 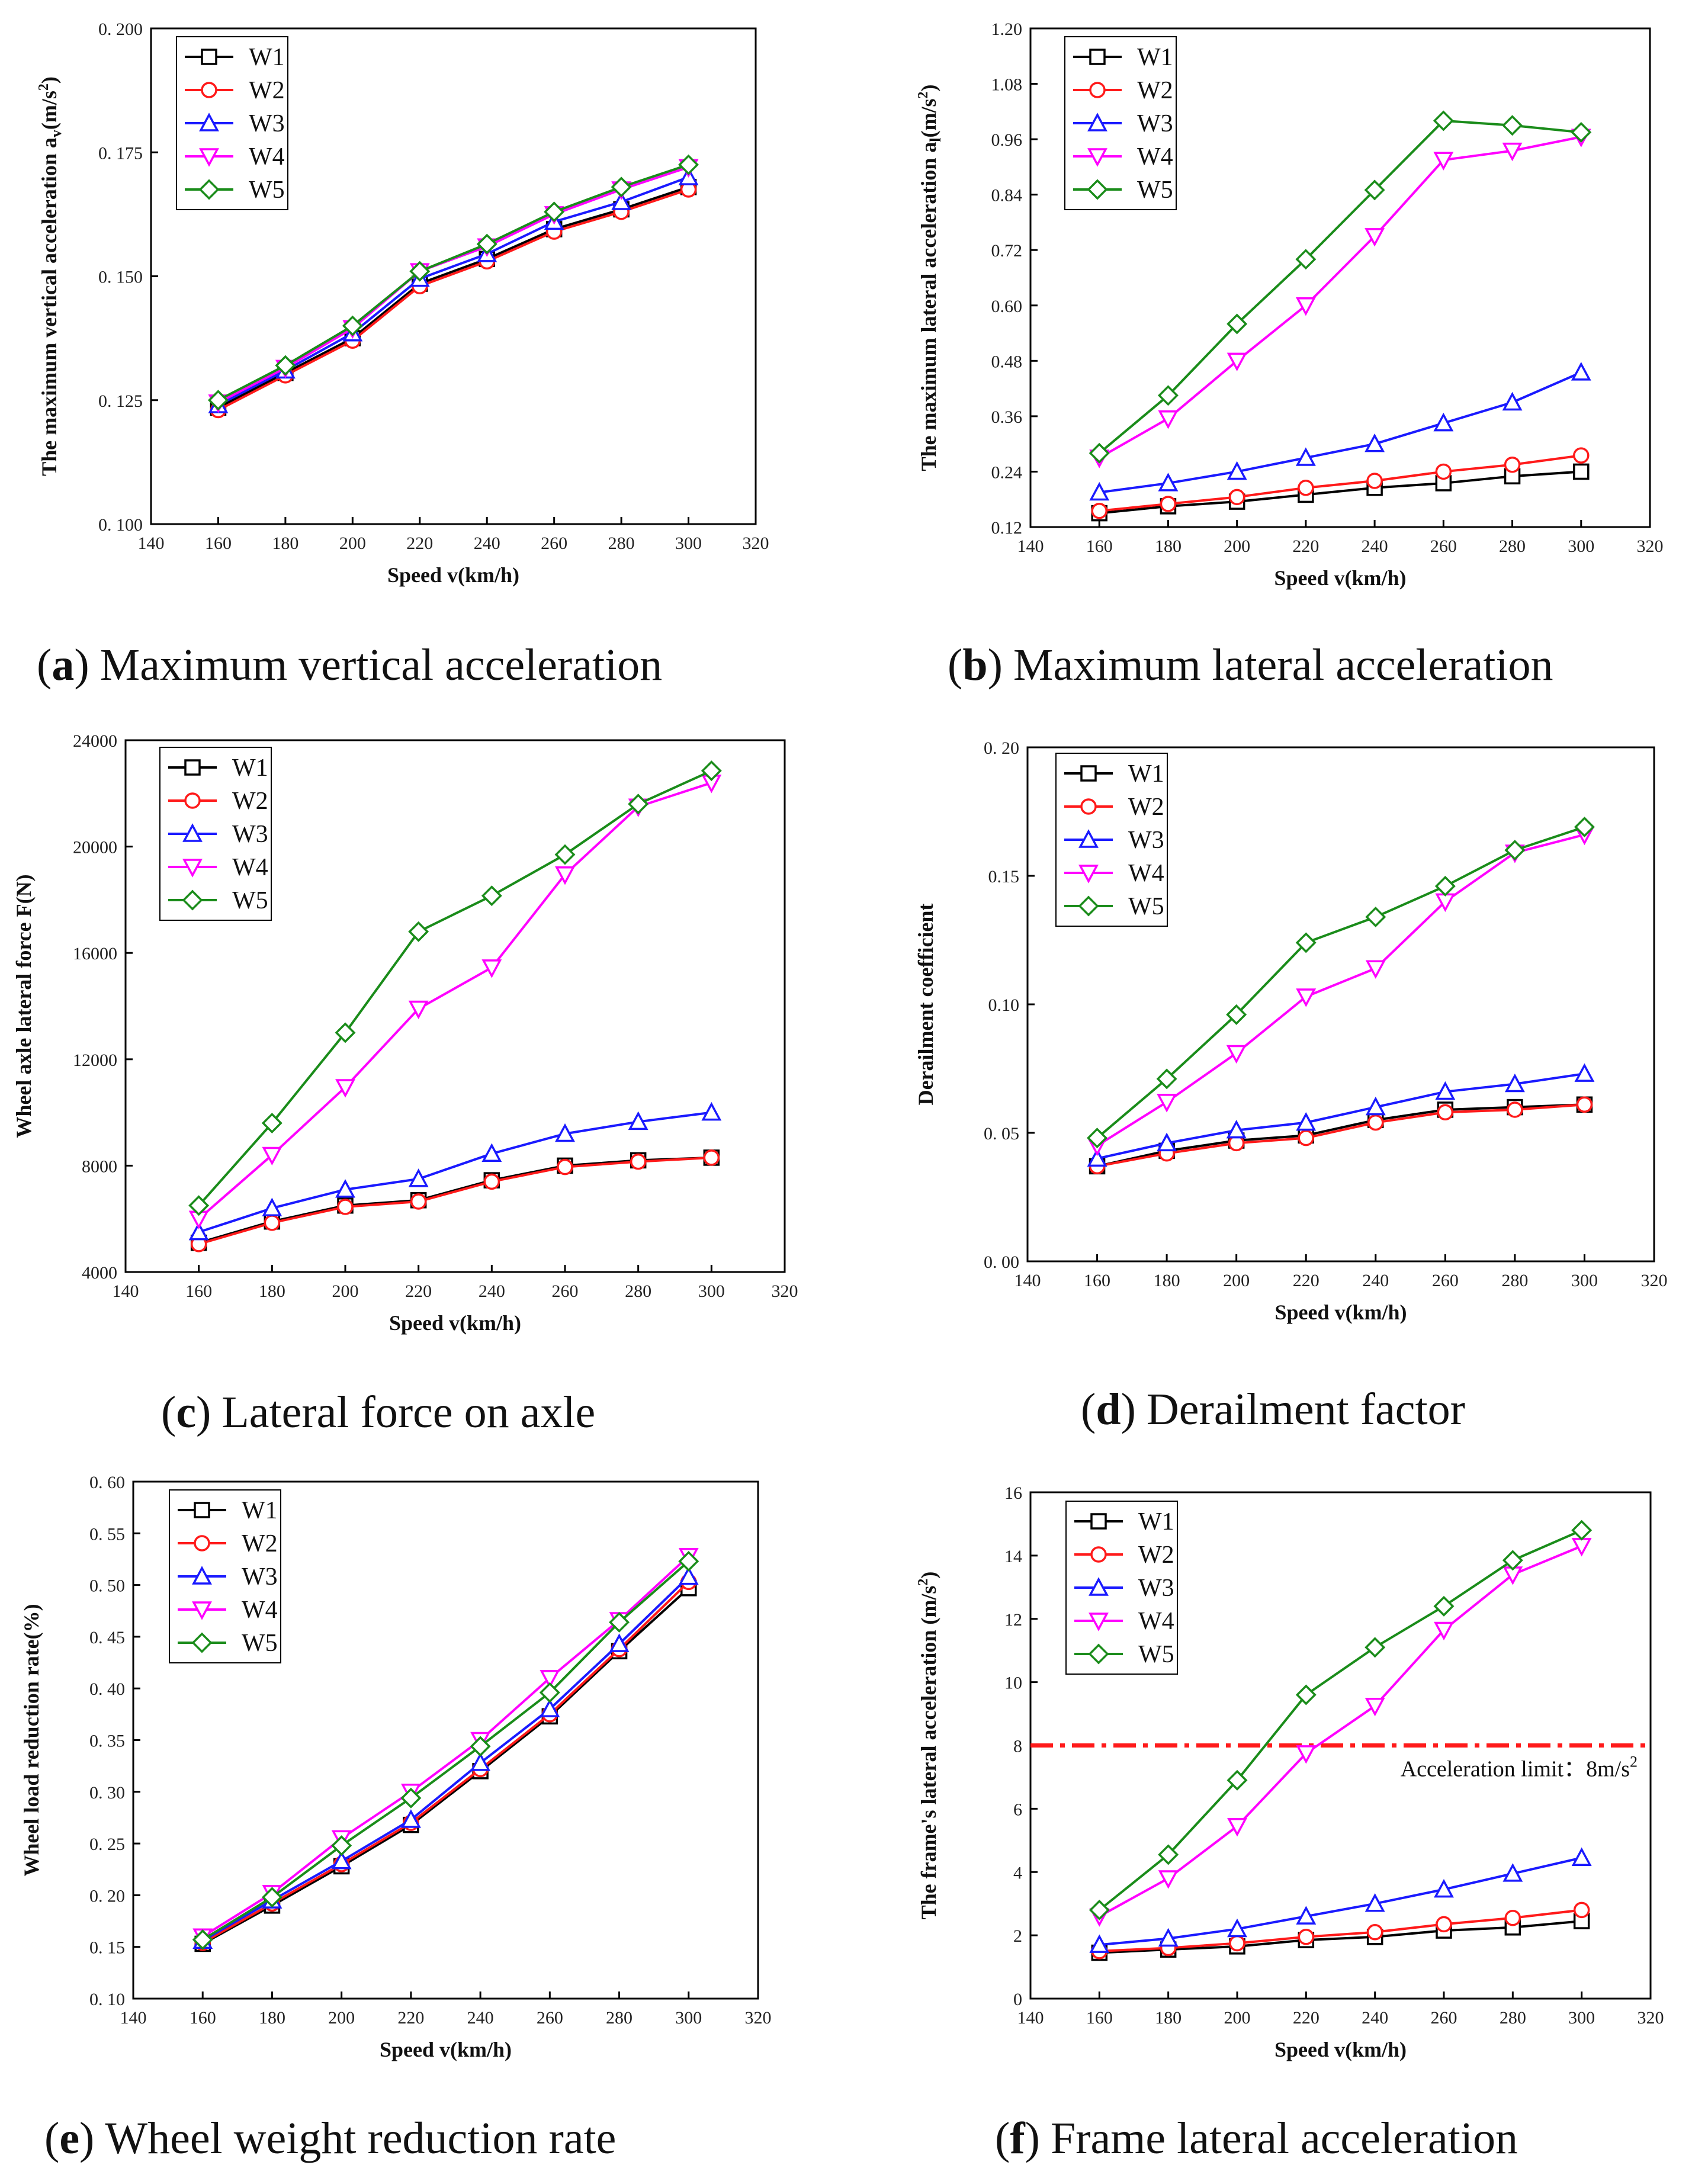 What do you see at coordinates (107, 1534) in the screenshot?
I see `y-tick-label: 0. 55` at bounding box center [107, 1534].